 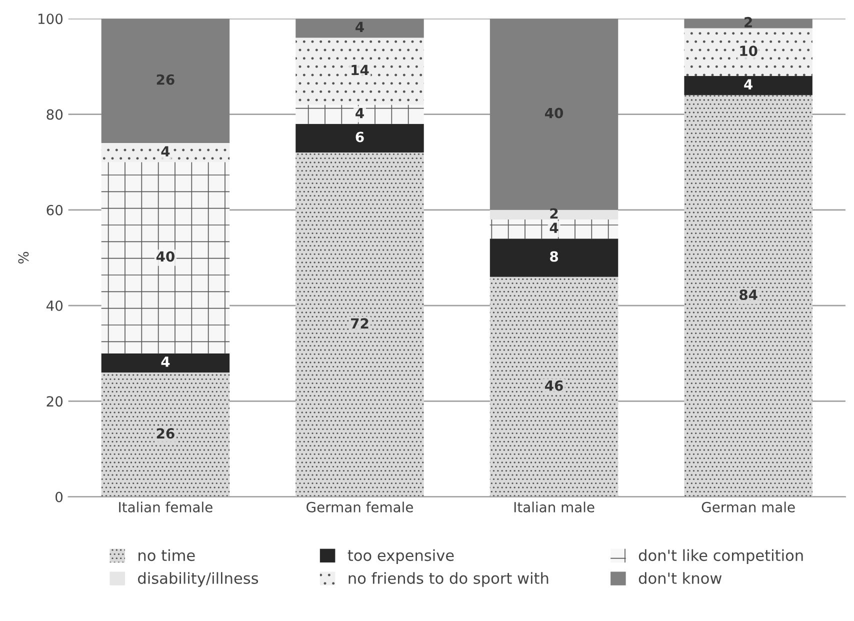 I want to click on data-label: 46, so click(x=553, y=385).